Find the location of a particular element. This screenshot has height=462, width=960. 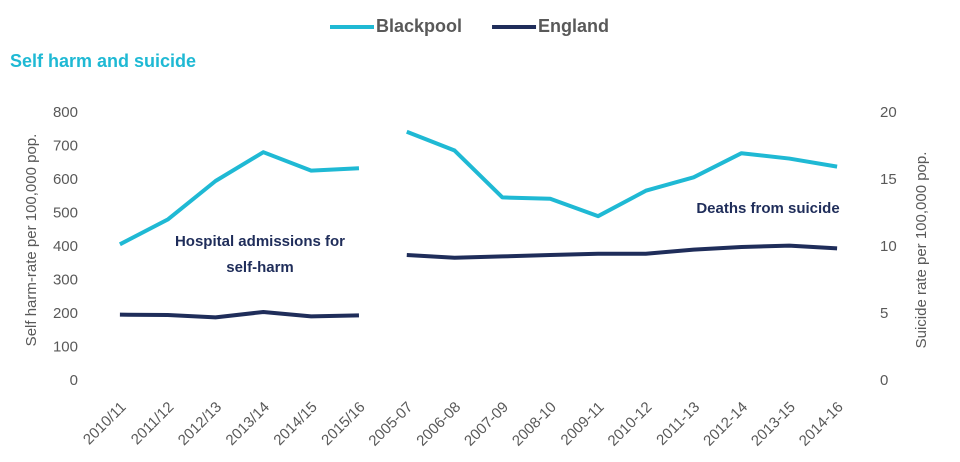

legend-label: Blackpool is located at coordinates (419, 26).